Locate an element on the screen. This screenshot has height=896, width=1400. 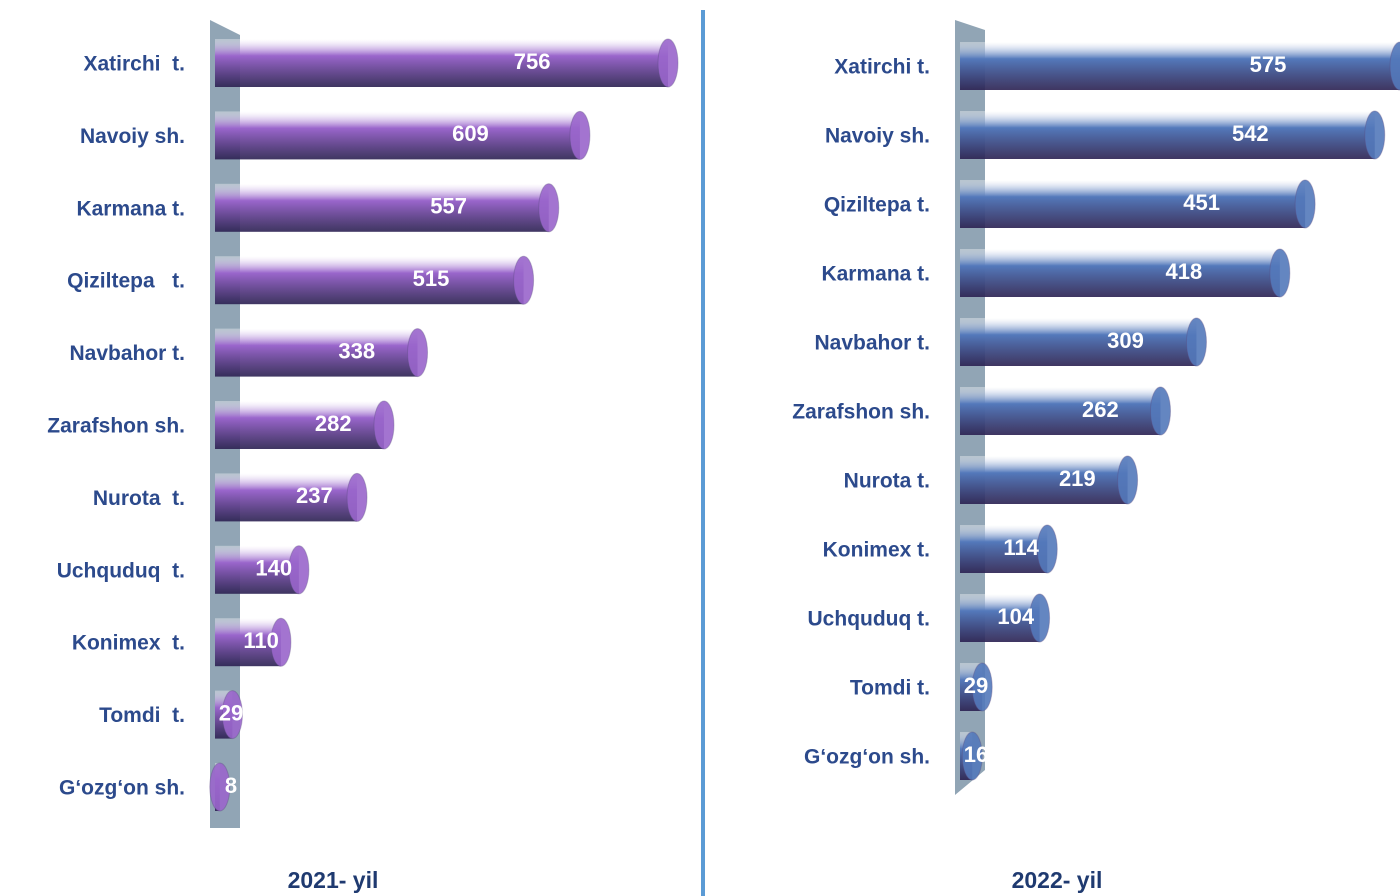
value-label: 219 is located at coordinates (1077, 478).